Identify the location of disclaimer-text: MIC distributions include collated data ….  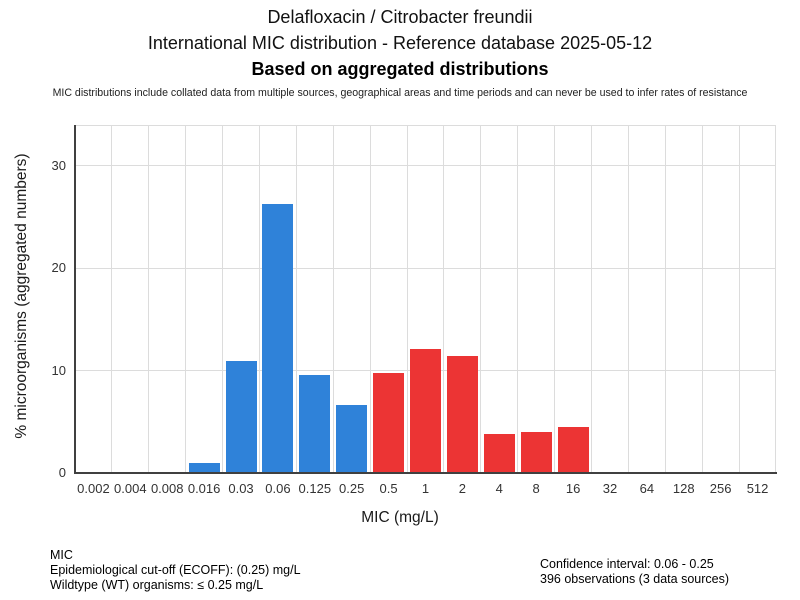
(400, 93).